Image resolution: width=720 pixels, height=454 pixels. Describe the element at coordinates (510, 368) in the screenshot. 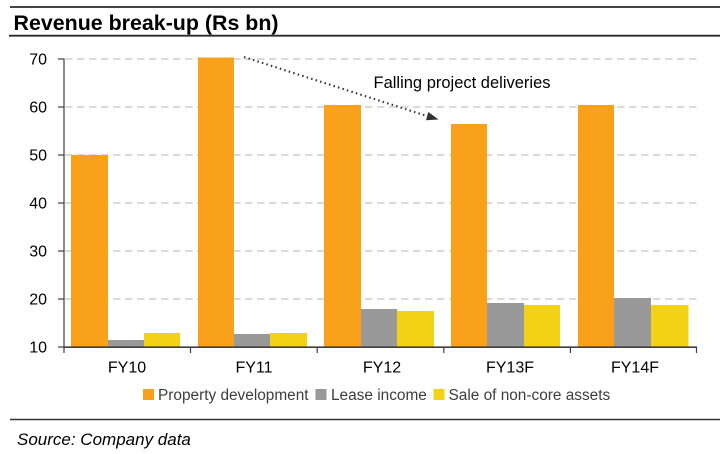

I see `svg-text: FY13F` at that location.